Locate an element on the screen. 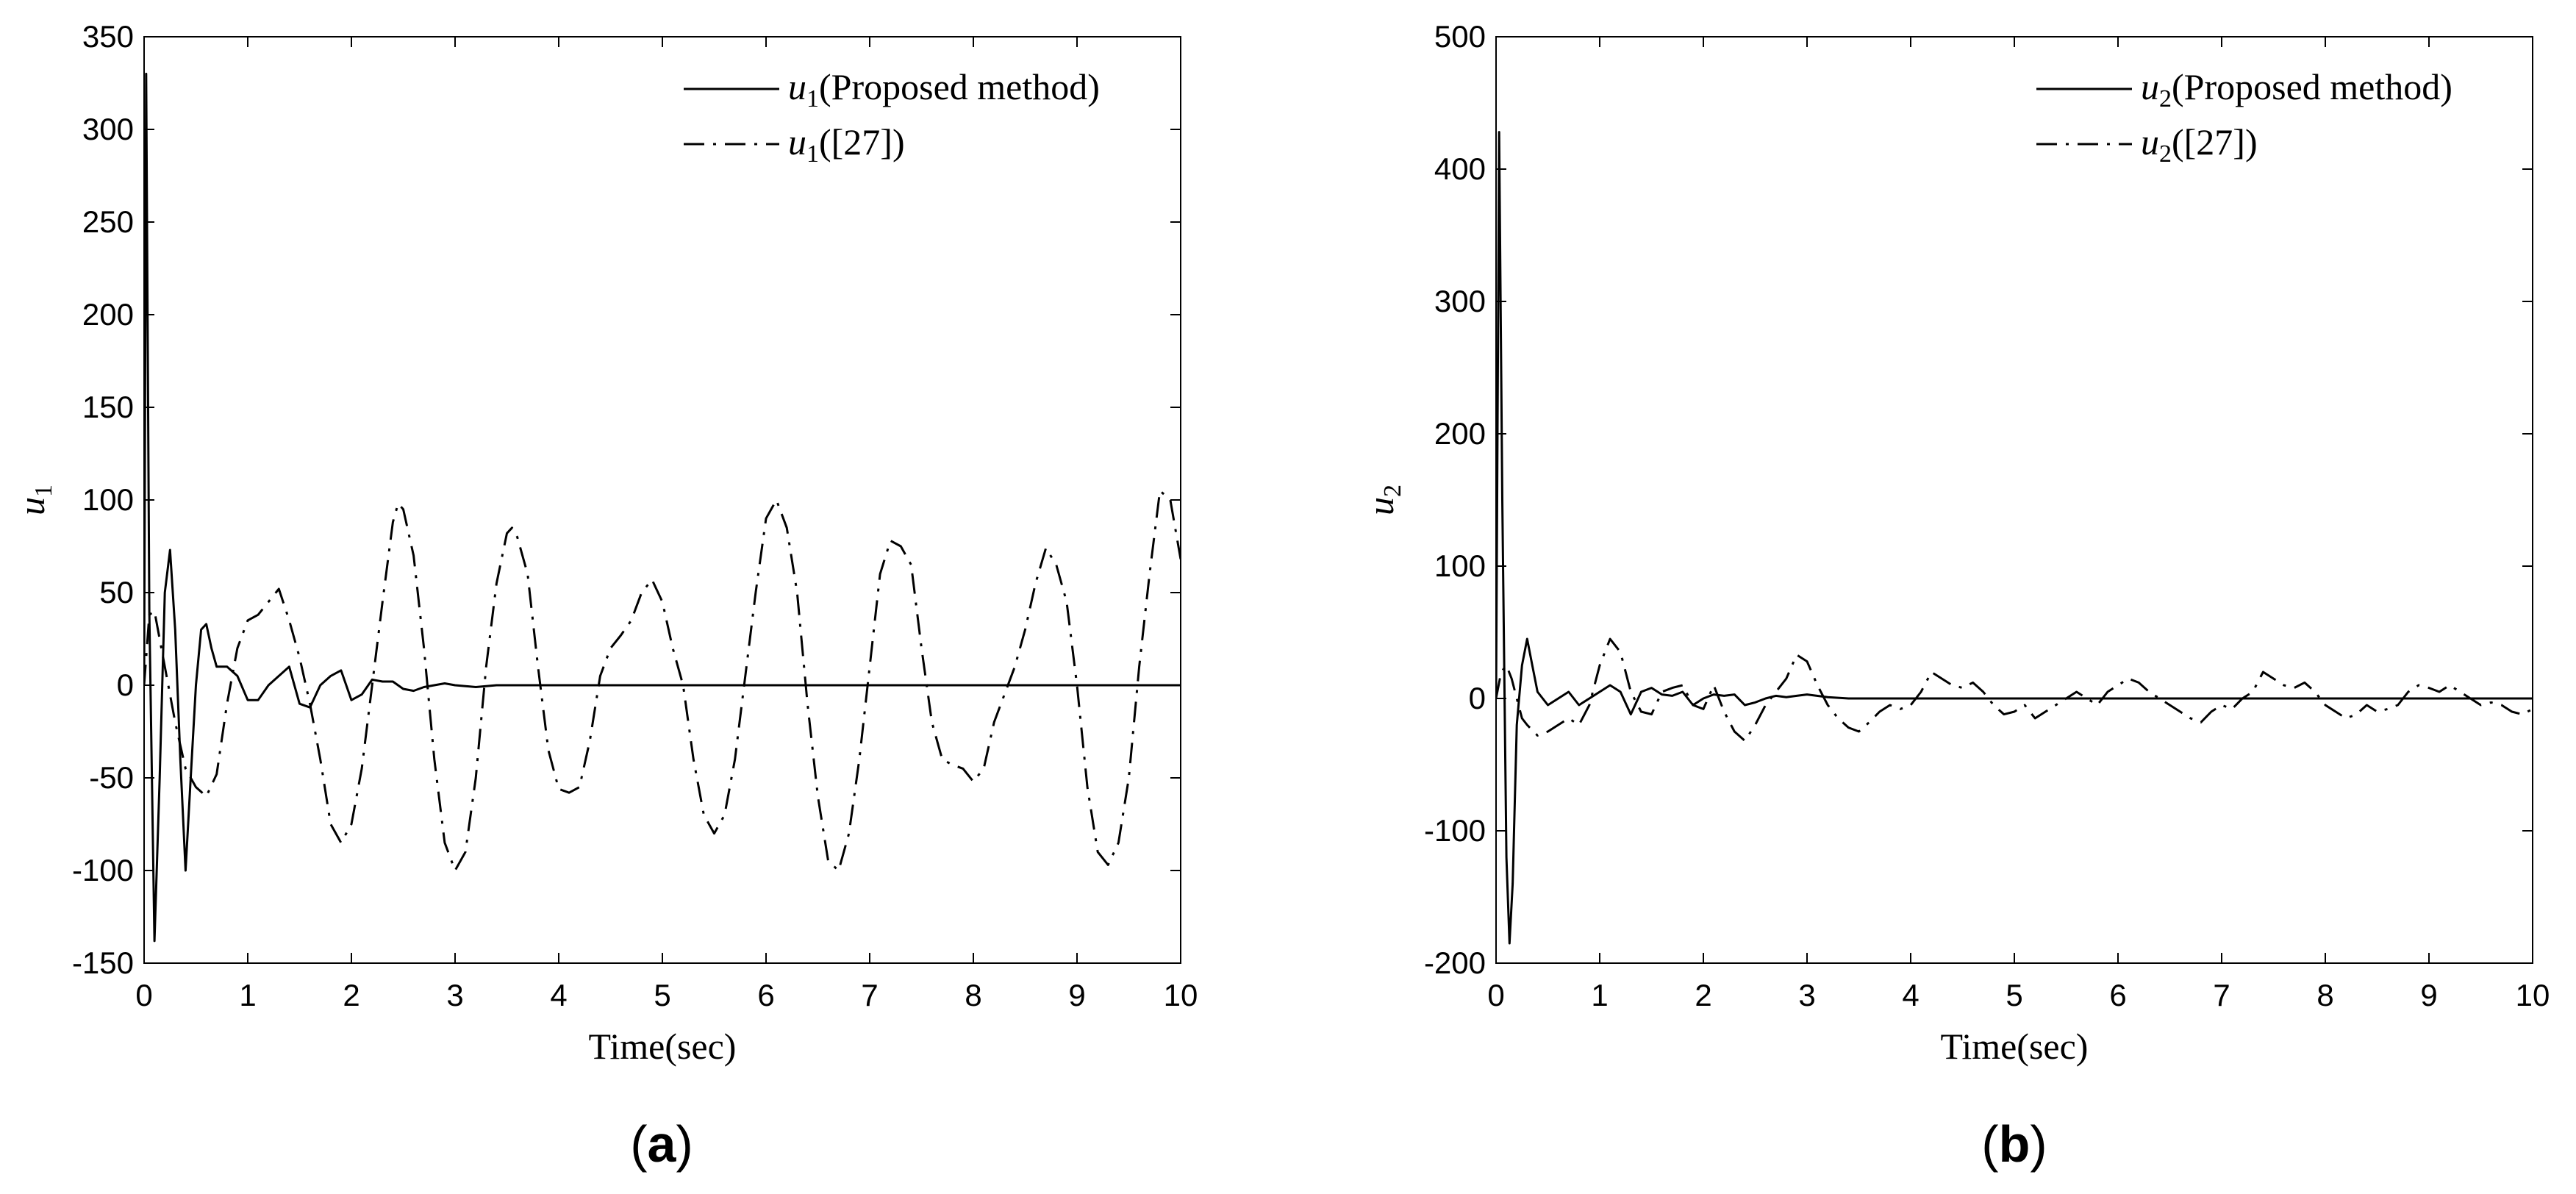 Image resolution: width=2576 pixels, height=1194 pixels. y-axis-label: u2 is located at coordinates (1383, 500).